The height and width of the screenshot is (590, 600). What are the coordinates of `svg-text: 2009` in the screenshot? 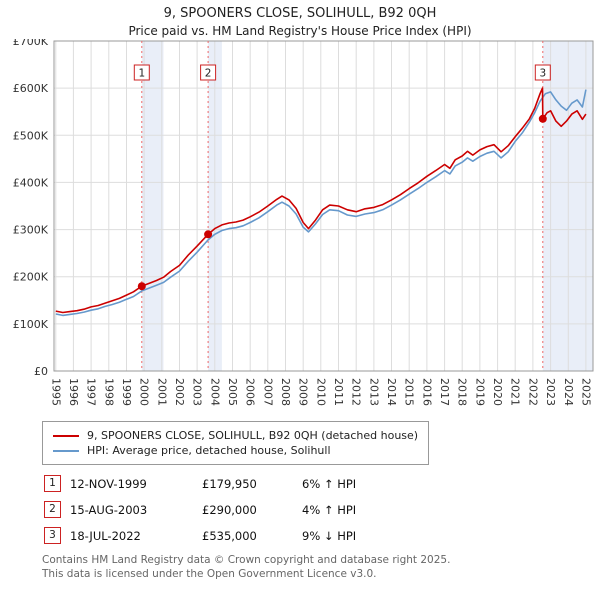 It's located at (303, 392).